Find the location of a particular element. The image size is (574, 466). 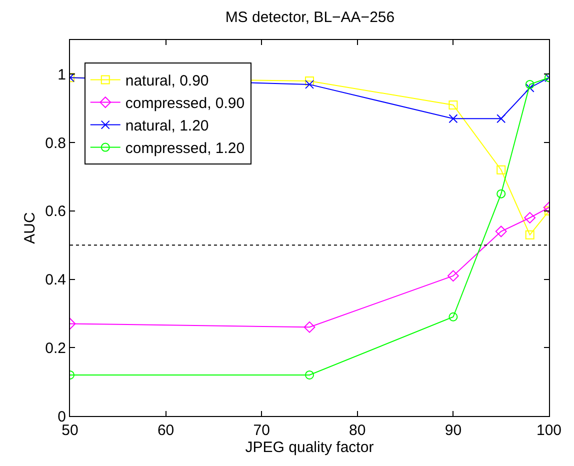

x-tick-label: 80 is located at coordinates (357, 430).